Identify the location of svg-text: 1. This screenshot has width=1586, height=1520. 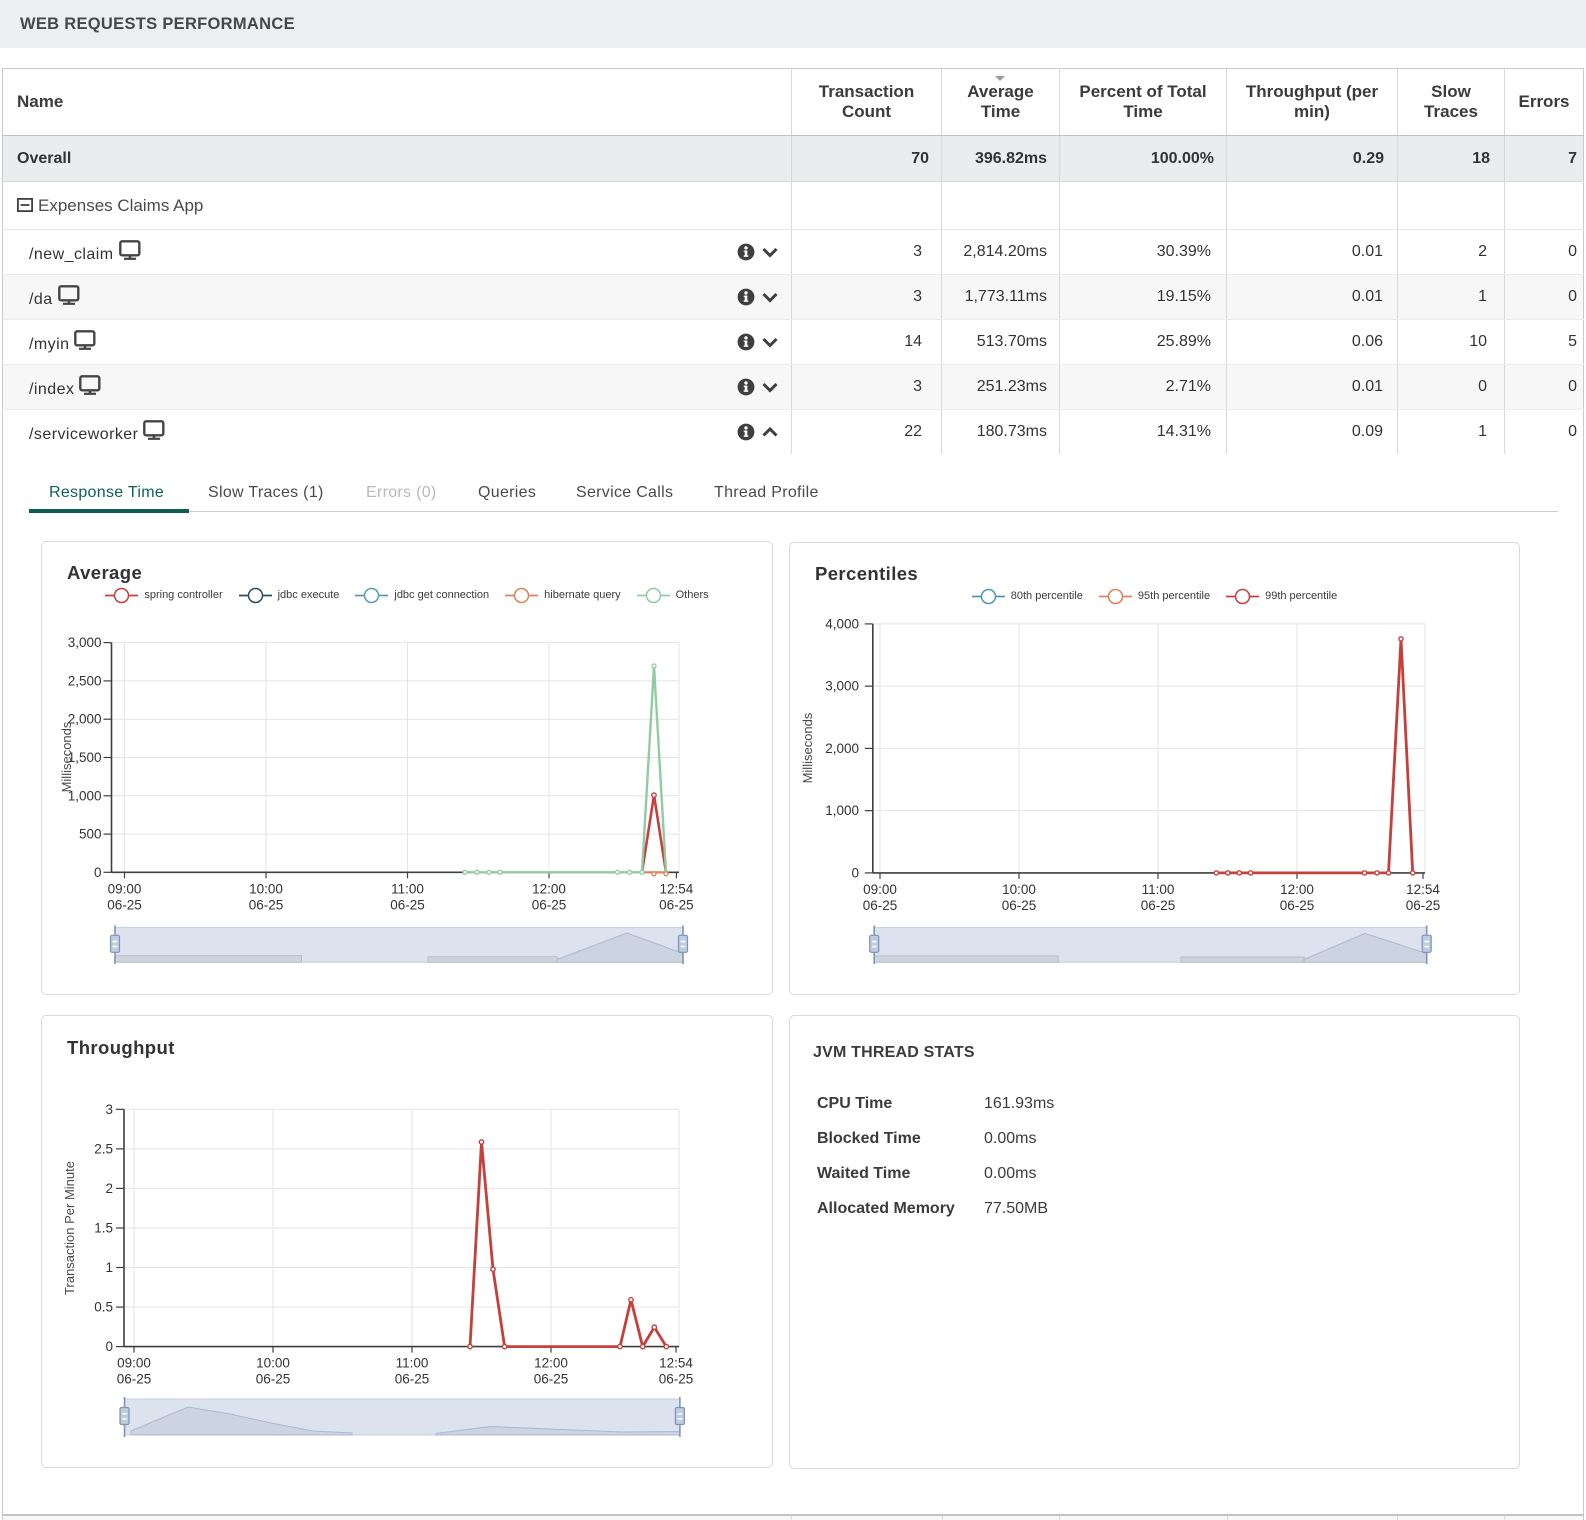
(109, 1267).